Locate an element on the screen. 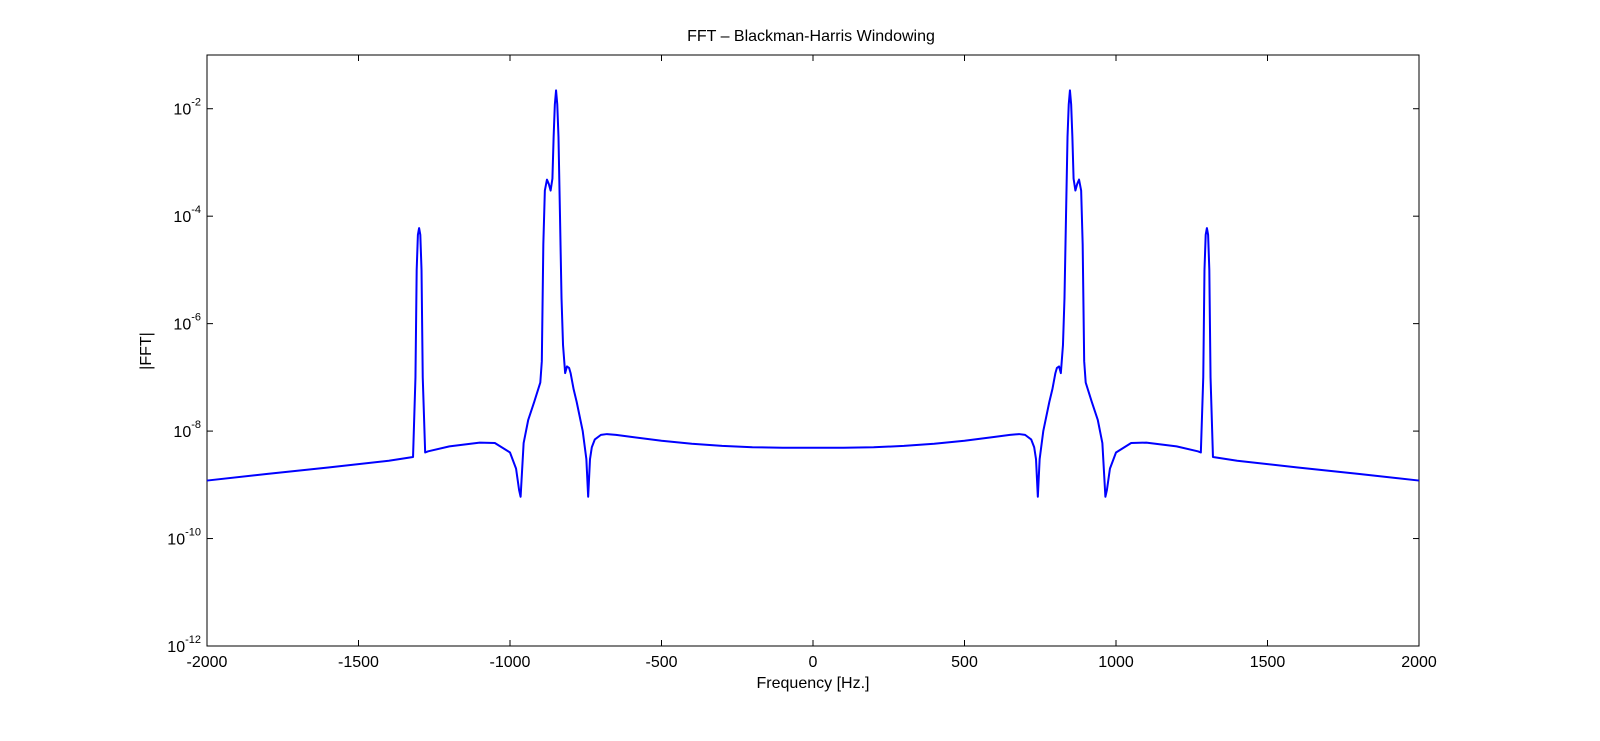 The height and width of the screenshot is (741, 1600). y-tick-label: 10⁻² is located at coordinates (187, 108).